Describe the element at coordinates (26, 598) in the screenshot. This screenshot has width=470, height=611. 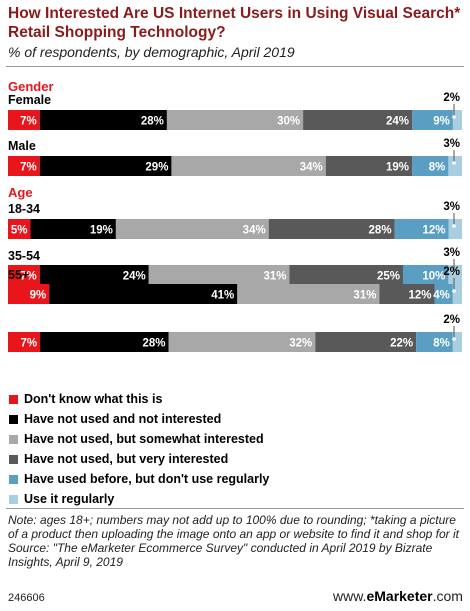
I see `chart-id: 246606` at that location.